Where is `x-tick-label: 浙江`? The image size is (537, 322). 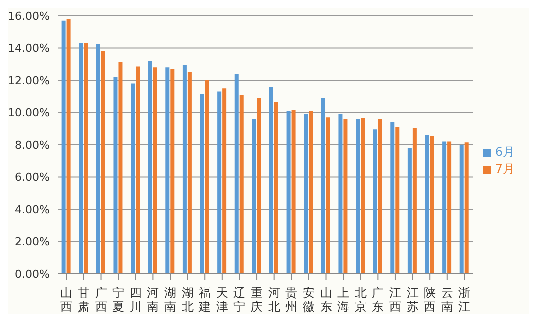
x-tick-label: 浙江 is located at coordinates (464, 300).